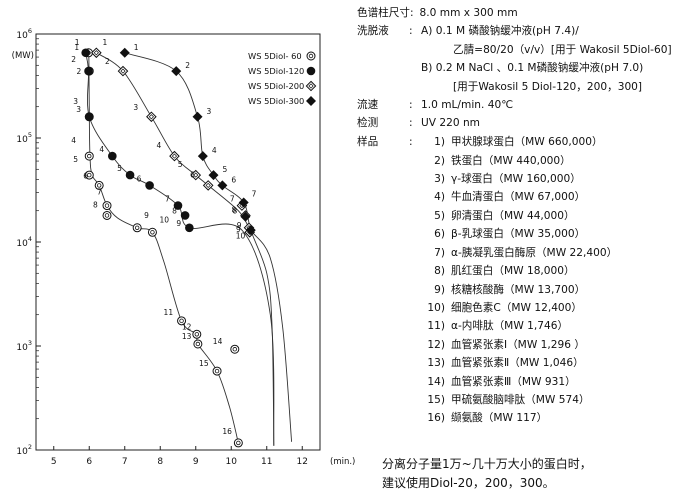  I want to click on sample-number: 9), so click(439, 289).